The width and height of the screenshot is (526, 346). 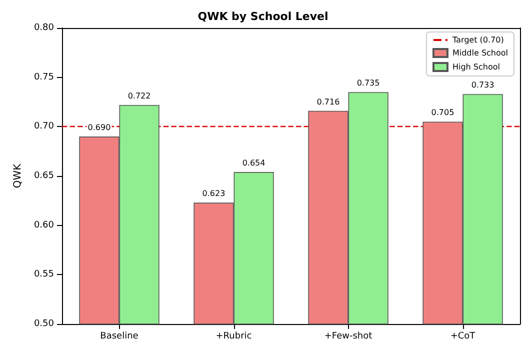 I want to click on data-label: 0.623, so click(x=214, y=193).